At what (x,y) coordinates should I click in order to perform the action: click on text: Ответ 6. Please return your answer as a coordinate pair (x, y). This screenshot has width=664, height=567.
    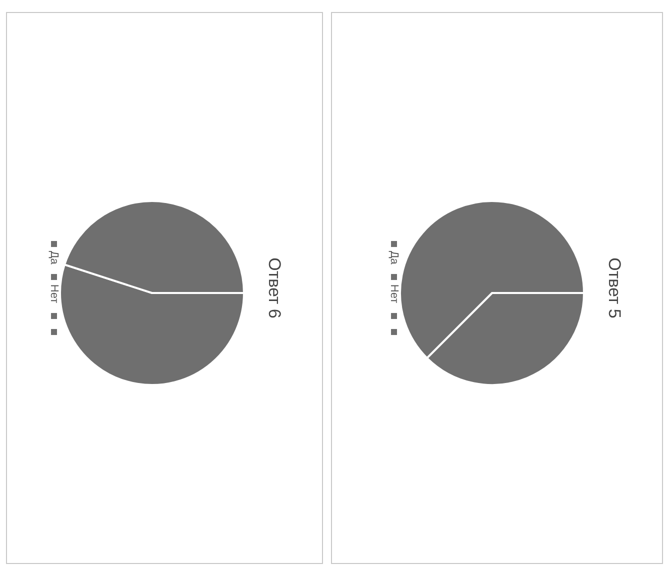
    Looking at the image, I should click on (274, 288).